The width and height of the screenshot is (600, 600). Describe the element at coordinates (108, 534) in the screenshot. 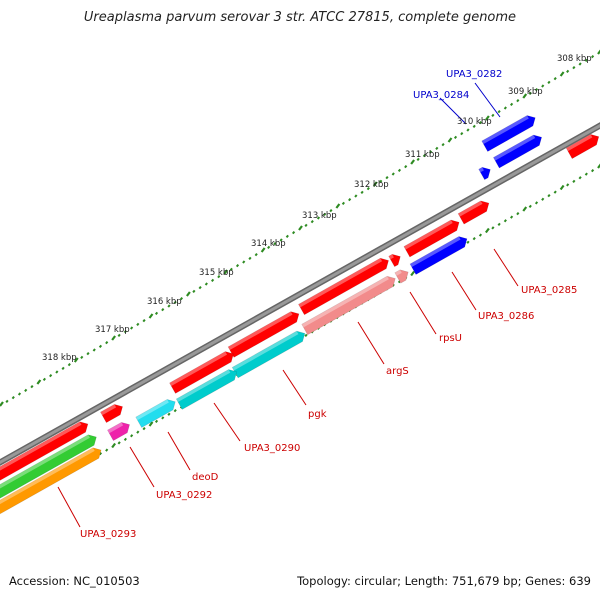

I see `gene-label: UPA3_0293` at that location.